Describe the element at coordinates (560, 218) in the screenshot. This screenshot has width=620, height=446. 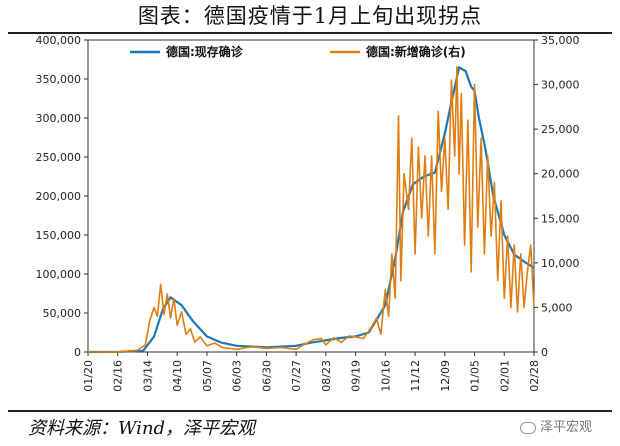
I see `y-right-tick-label: 15,000` at that location.